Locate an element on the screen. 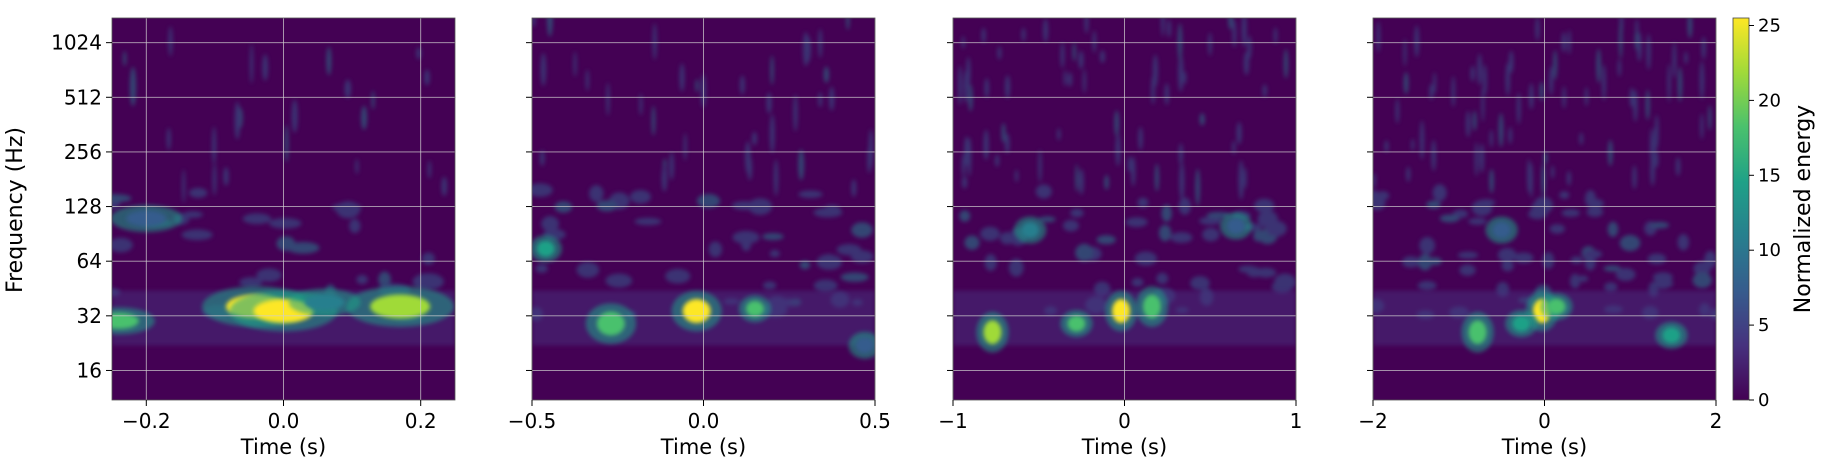 This screenshot has width=1833, height=464. colorbar: 0 5 10 15 20 25 Normalized energy is located at coordinates (1774, 213).